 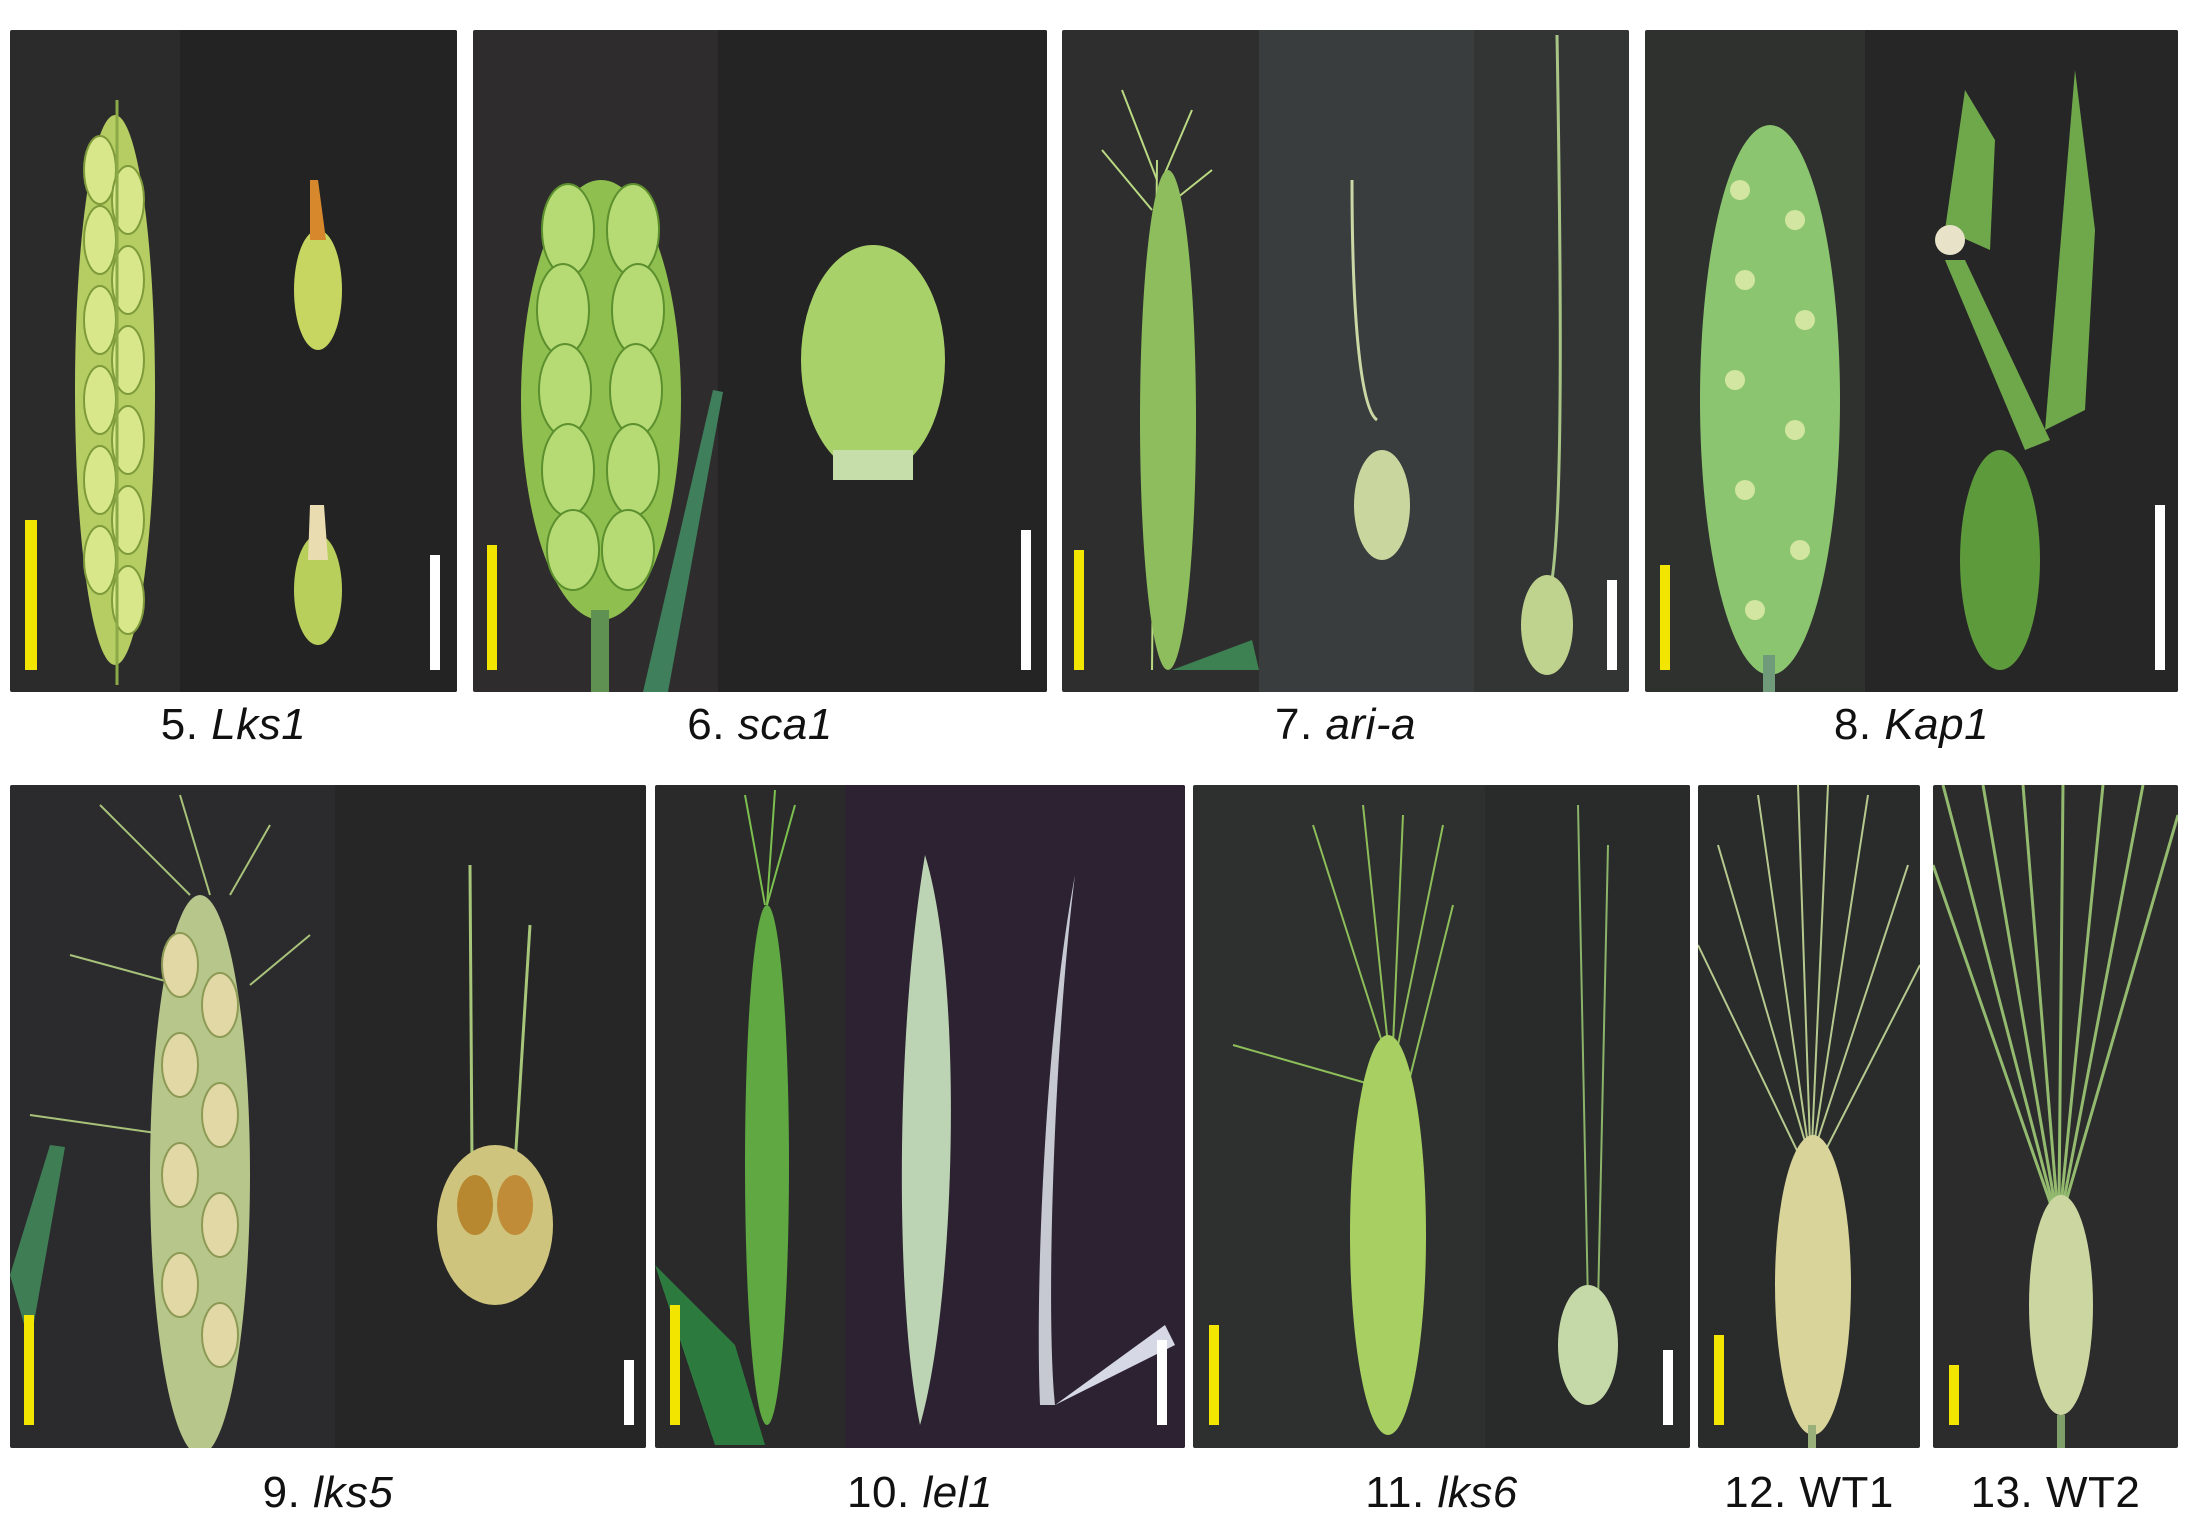 What do you see at coordinates (1395, 1492) in the screenshot?
I see `panel-11-number: 11.` at bounding box center [1395, 1492].